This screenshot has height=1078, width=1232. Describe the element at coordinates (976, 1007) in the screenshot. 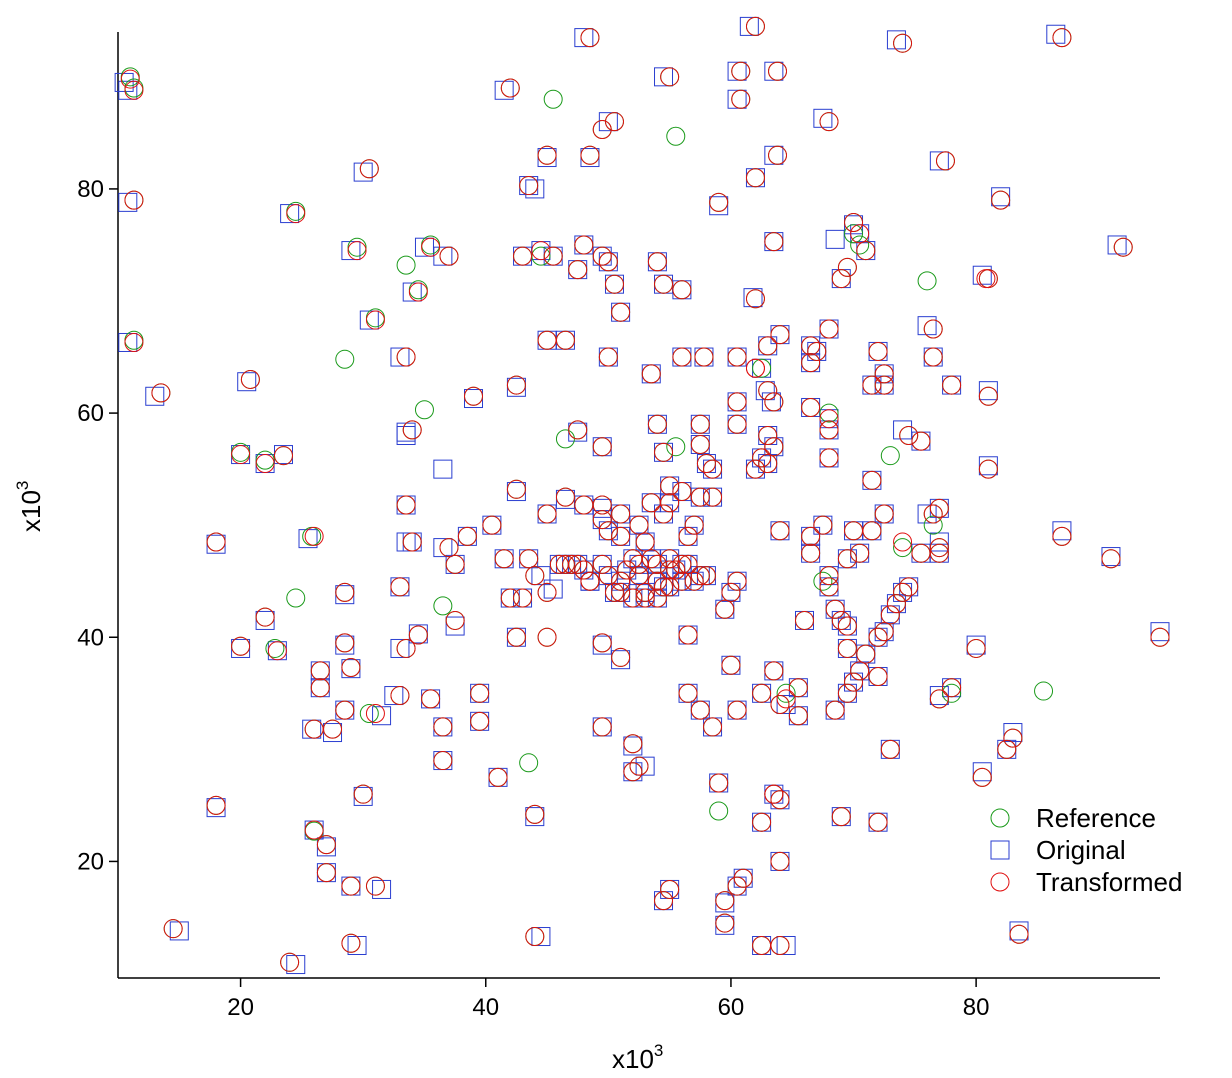

I see `x-tick-label: 80` at that location.